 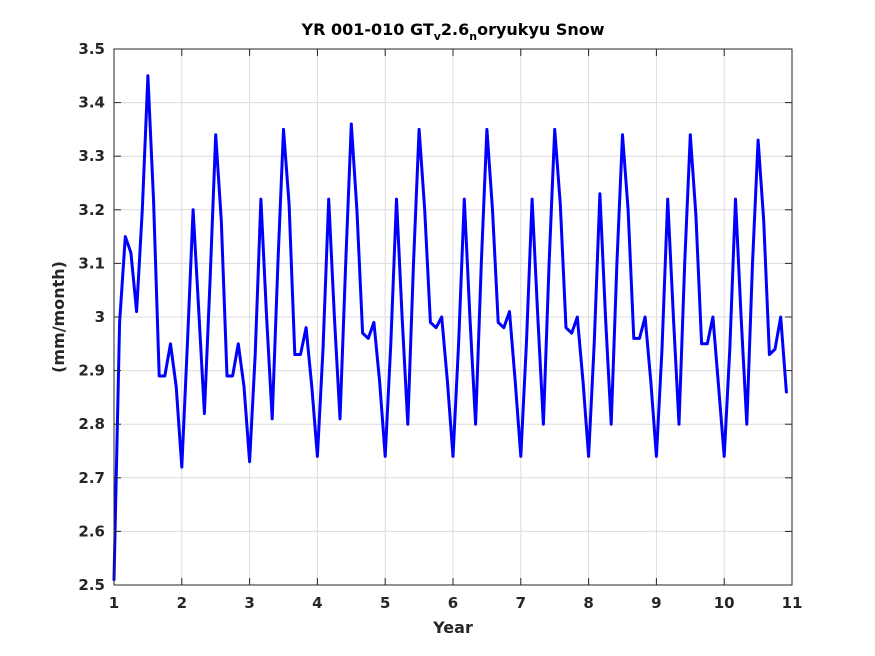 I want to click on title-subscript-2: n, so click(x=473, y=36).